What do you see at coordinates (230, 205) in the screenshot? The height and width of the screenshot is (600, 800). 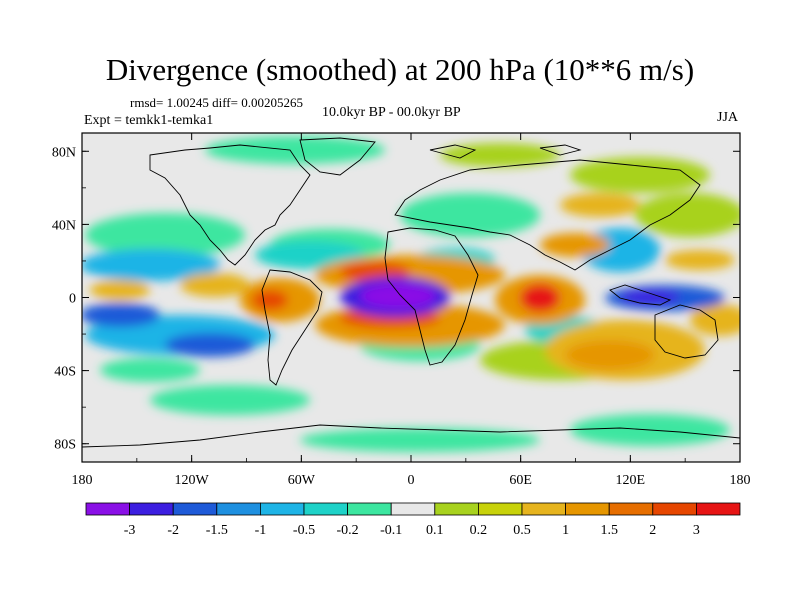 I see `coastline-north-america` at bounding box center [230, 205].